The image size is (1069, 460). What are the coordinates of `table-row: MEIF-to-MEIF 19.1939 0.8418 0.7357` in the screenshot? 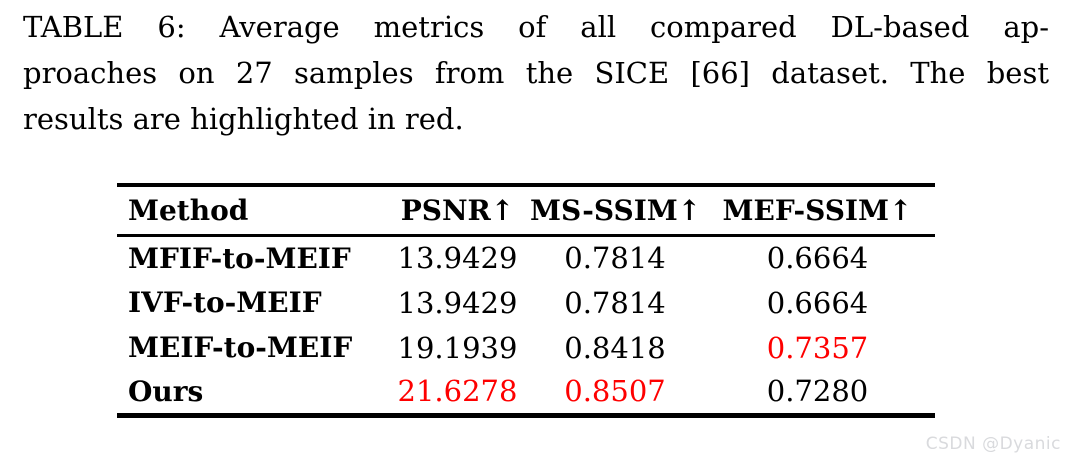 It's located at (526, 347).